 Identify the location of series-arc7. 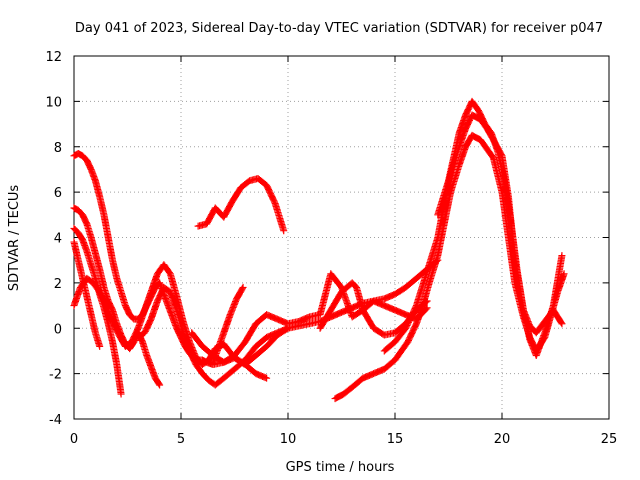
(309, 318).